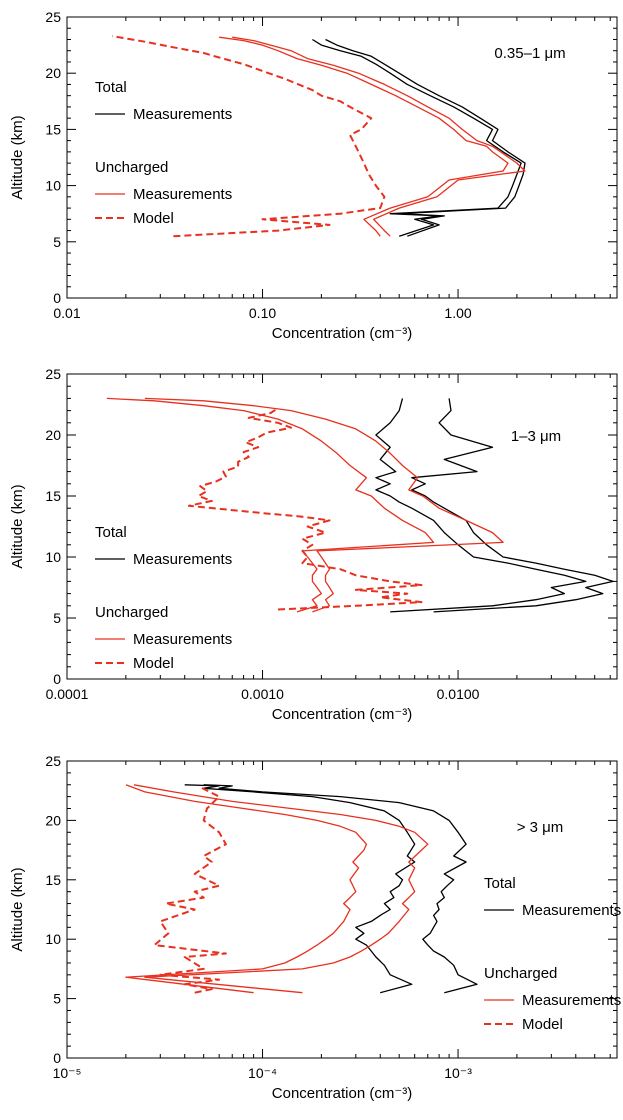 This screenshot has width=623, height=1120. I want to click on size-range-annotation: 1–3 μm, so click(536, 436).